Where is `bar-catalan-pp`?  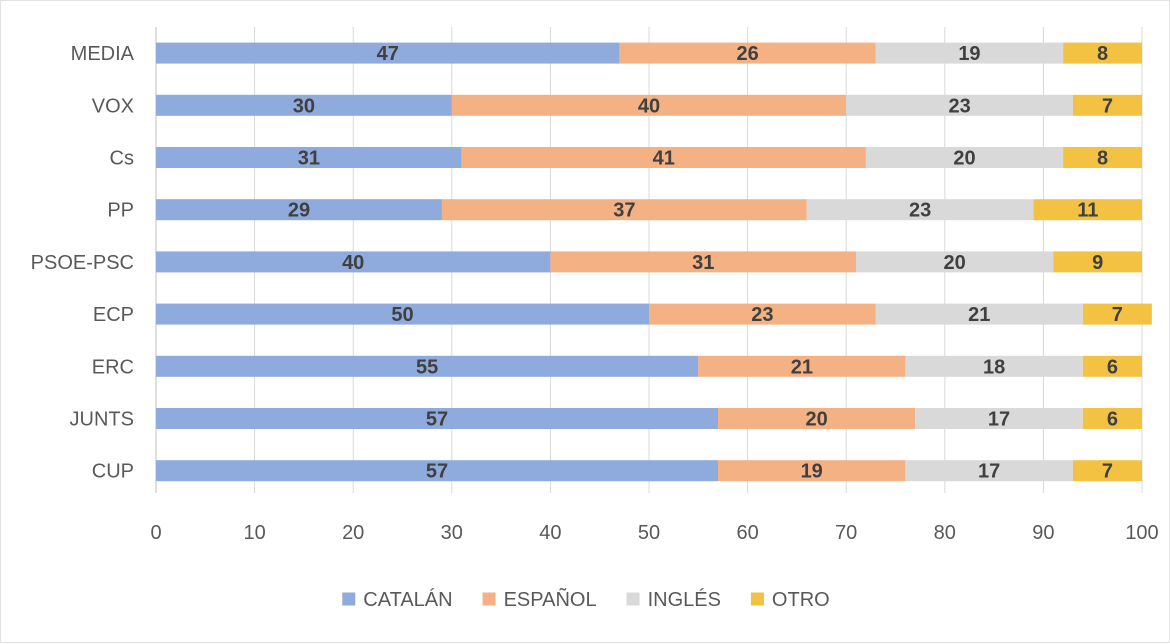 bar-catalan-pp is located at coordinates (299, 210).